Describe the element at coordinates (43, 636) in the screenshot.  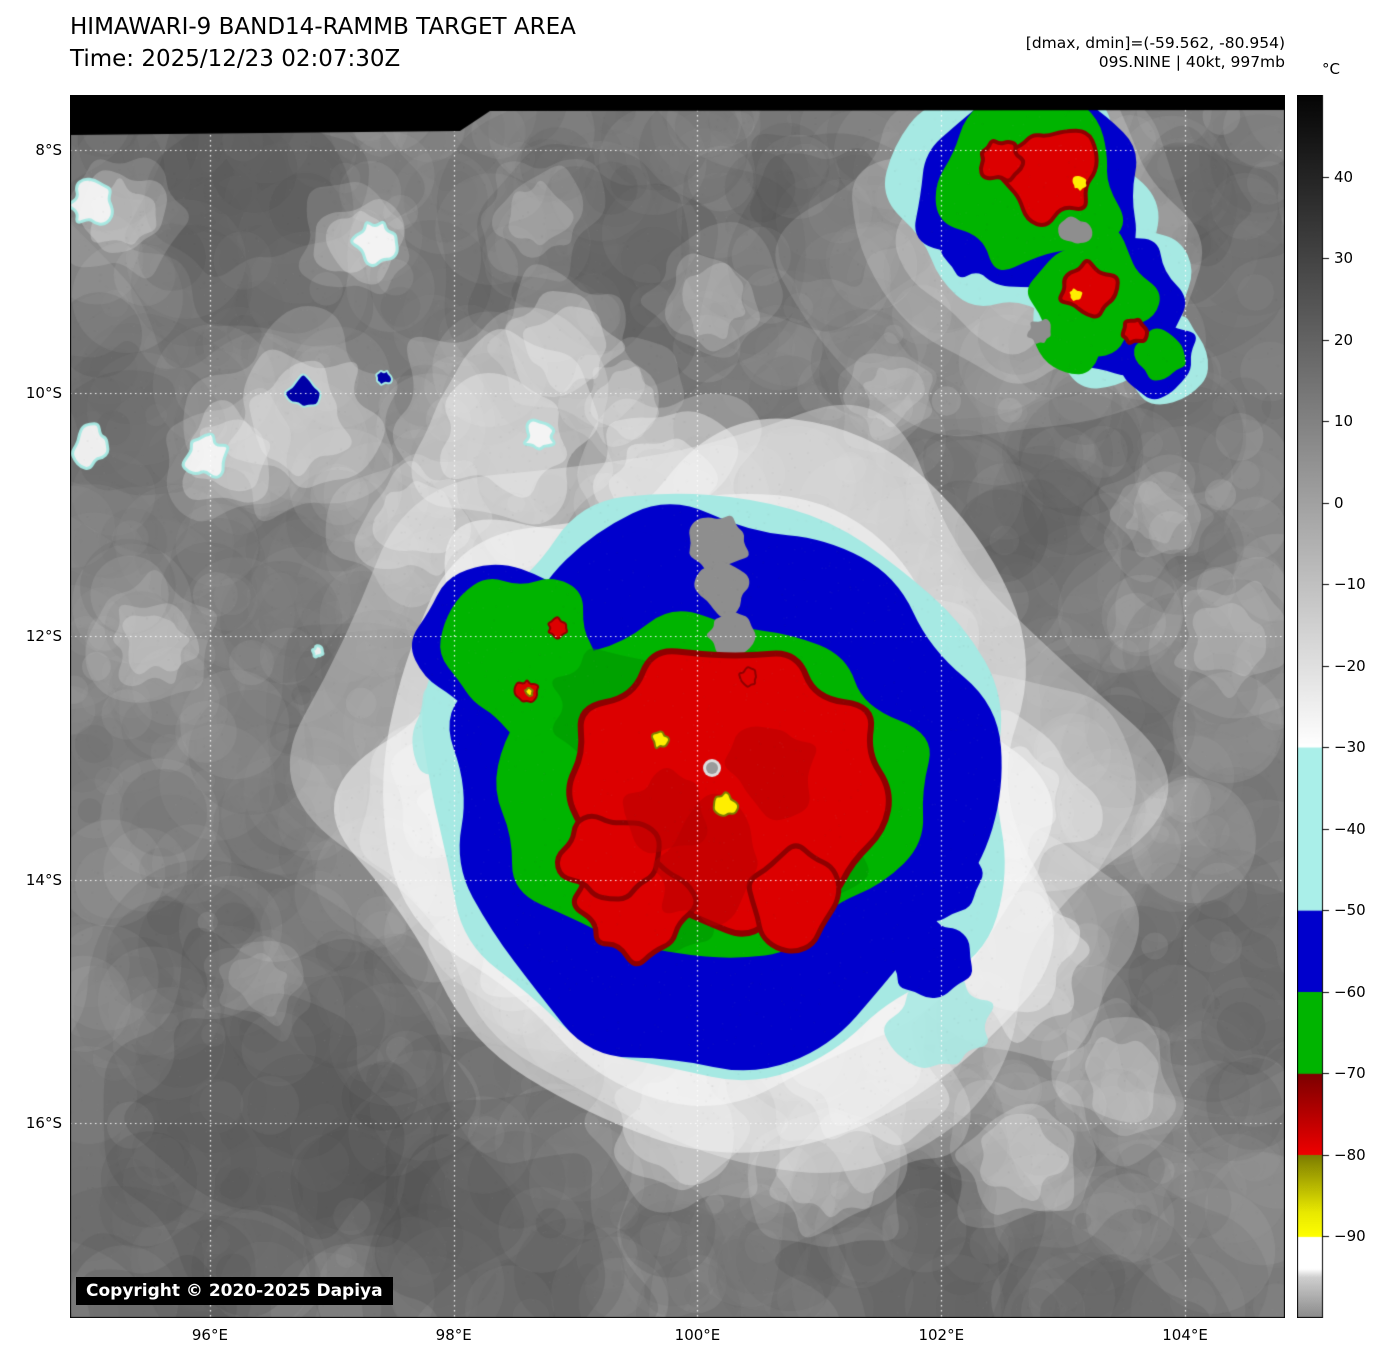
I see `lat-label-12s: 12°S` at that location.